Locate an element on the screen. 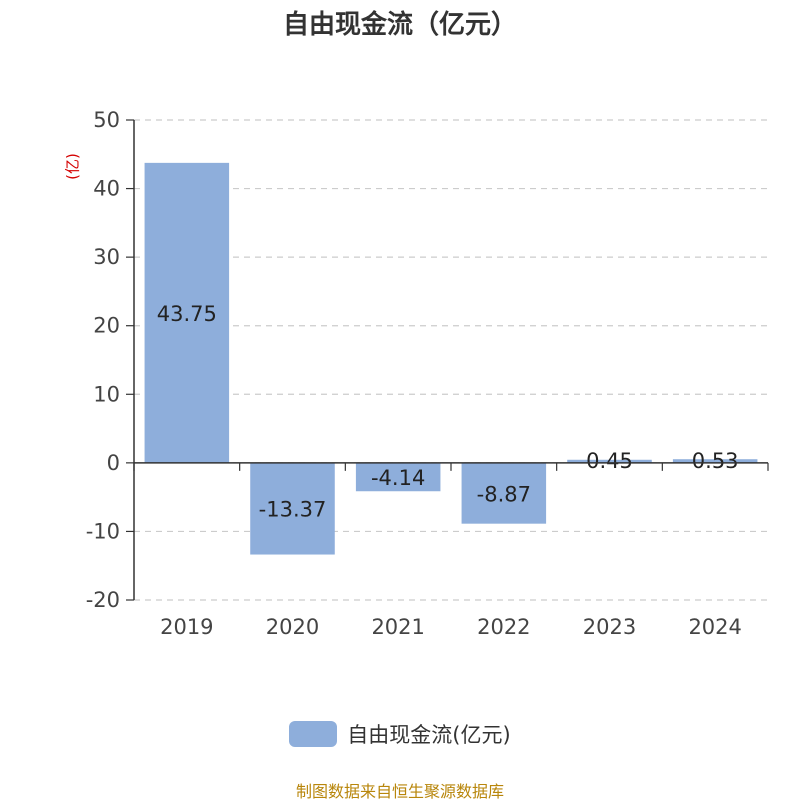 The height and width of the screenshot is (802, 800). data-label: -8.87 is located at coordinates (504, 494).